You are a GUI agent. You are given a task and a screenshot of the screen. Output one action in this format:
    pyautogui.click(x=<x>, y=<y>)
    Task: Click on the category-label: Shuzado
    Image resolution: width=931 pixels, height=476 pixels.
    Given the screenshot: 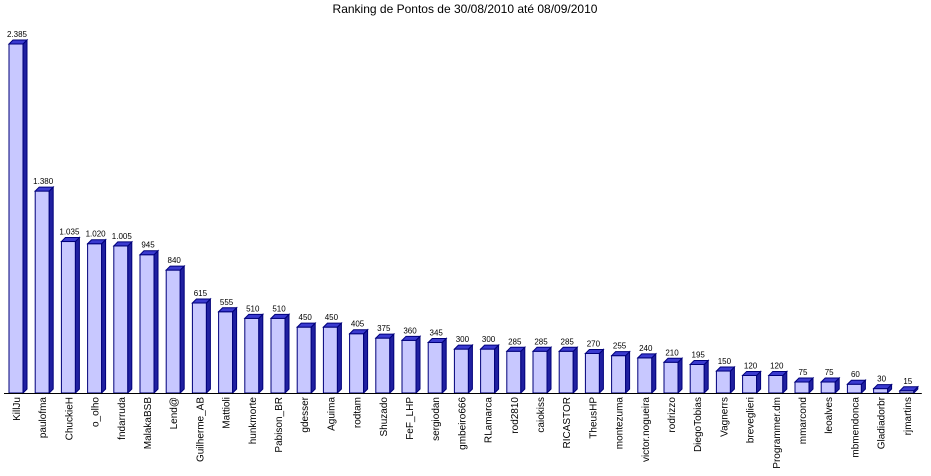 What is the action you would take?
    pyautogui.click(x=384, y=417)
    